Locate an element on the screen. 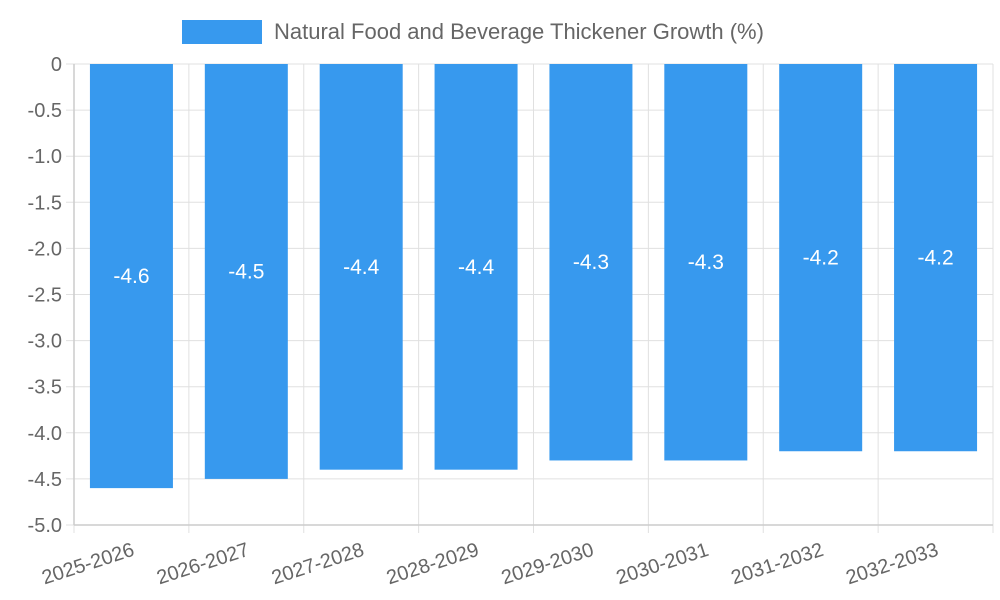 This screenshot has width=1000, height=600. y-tick-label: -2.5 is located at coordinates (45, 296).